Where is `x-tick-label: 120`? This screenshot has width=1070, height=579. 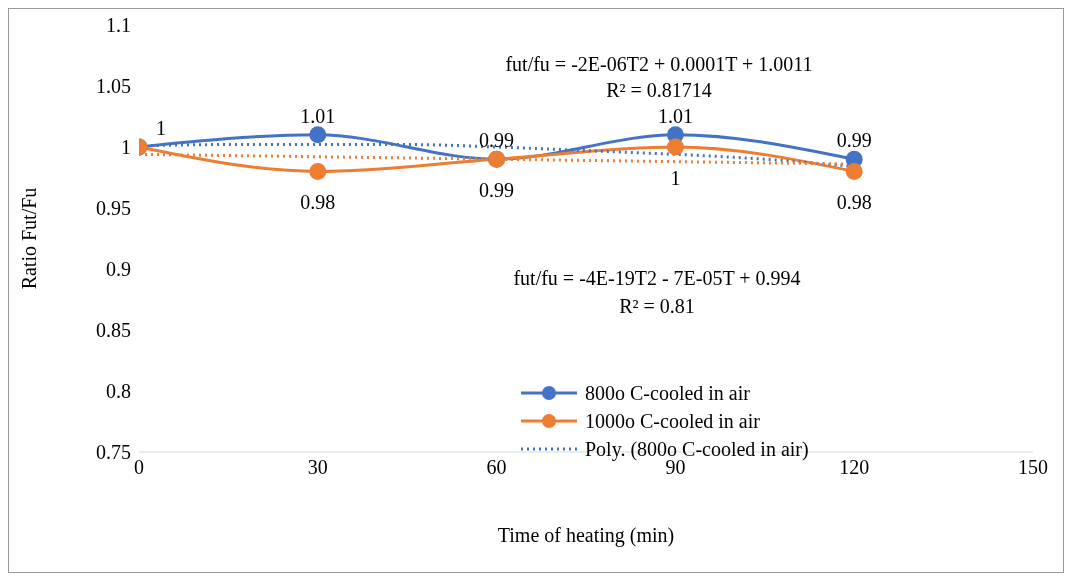
x-tick-label: 120 is located at coordinates (854, 467).